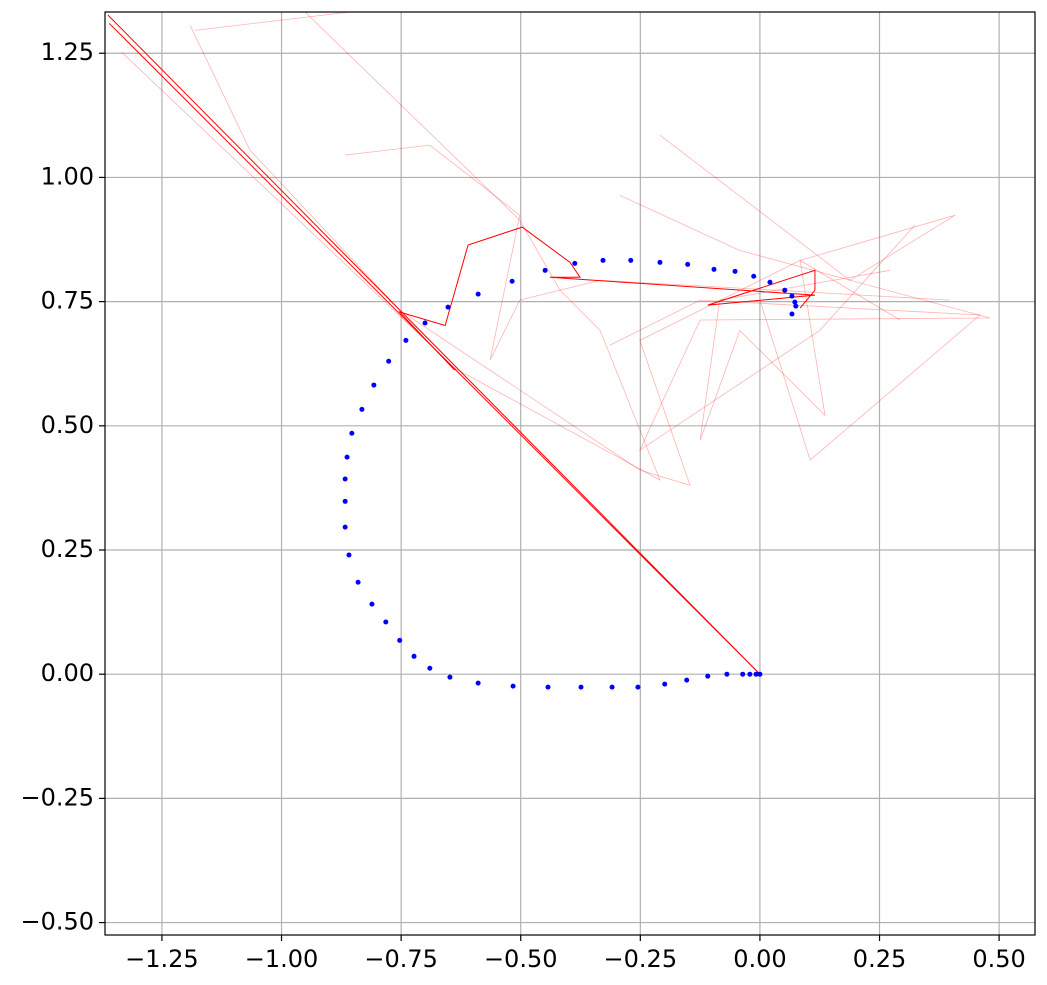 This screenshot has height=985, width=1047. What do you see at coordinates (998, 959) in the screenshot?
I see `x-tick-label: 0.50` at bounding box center [998, 959].